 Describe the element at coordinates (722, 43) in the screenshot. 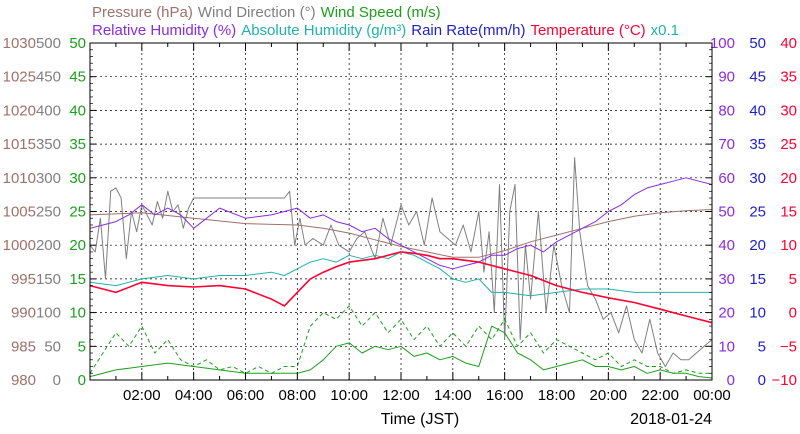

I see `right-axis-tick-humidity: 100` at that location.